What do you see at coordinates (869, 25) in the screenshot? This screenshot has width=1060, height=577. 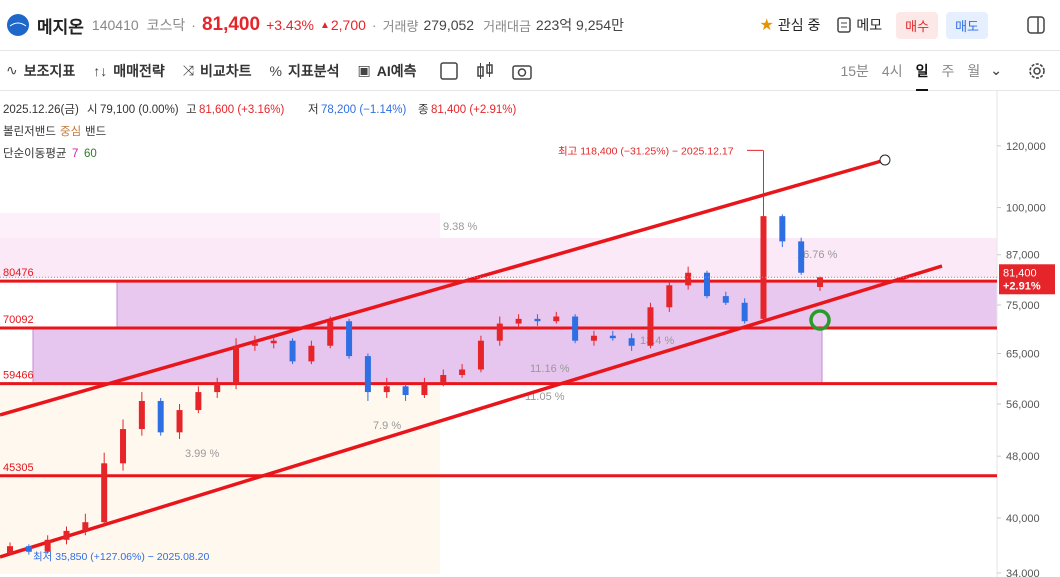 I see `memo-button: 메모` at bounding box center [869, 25].